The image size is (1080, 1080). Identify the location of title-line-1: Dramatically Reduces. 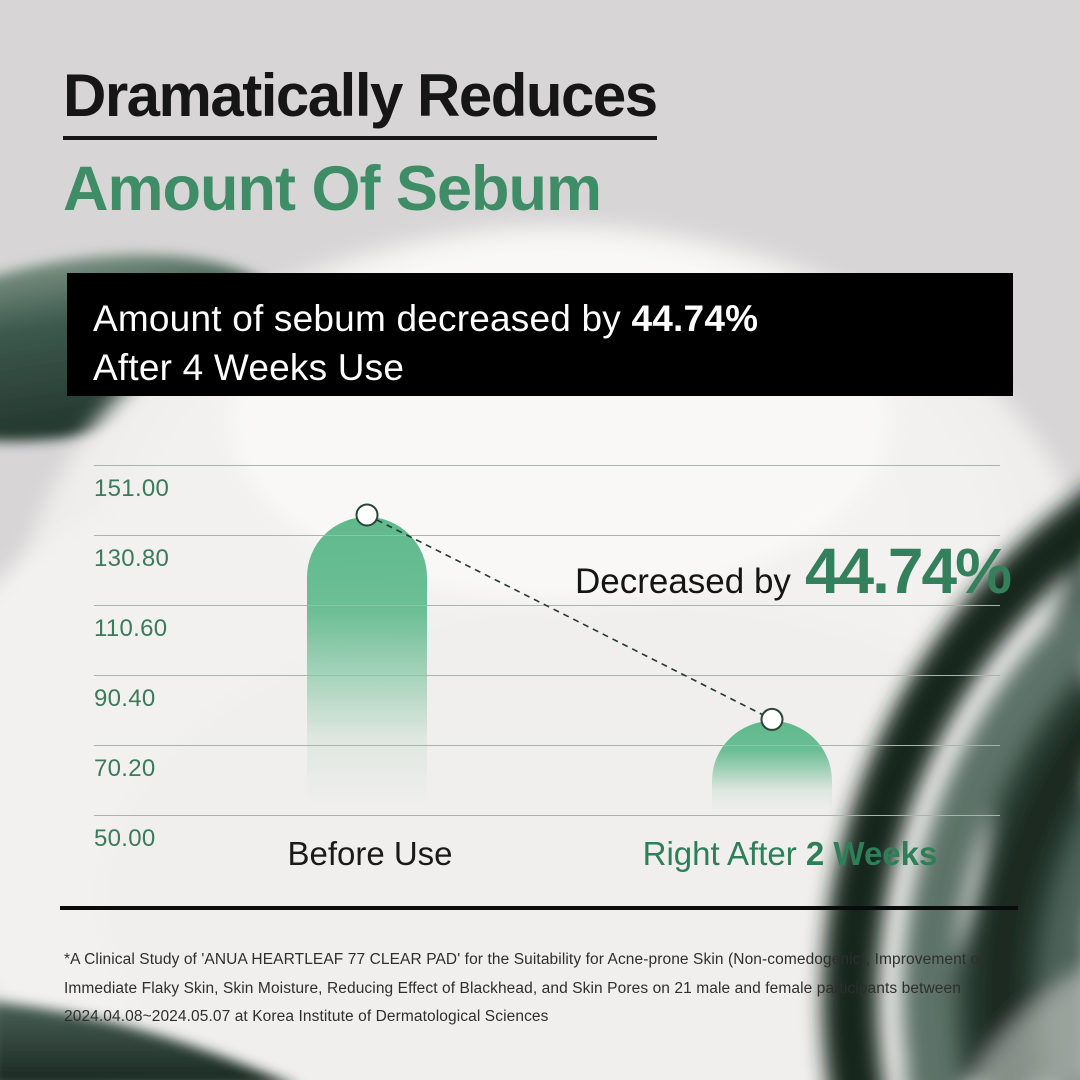
(360, 102).